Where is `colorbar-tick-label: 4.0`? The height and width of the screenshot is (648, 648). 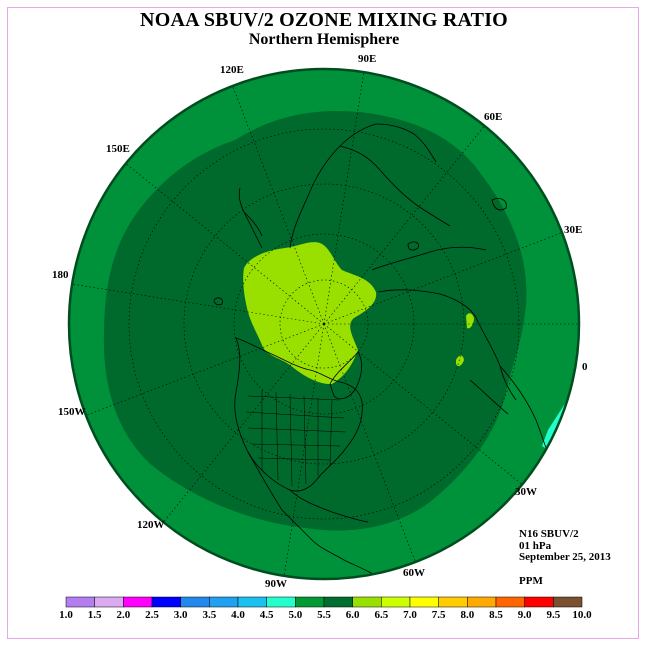 colorbar-tick-label: 4.0 is located at coordinates (238, 615).